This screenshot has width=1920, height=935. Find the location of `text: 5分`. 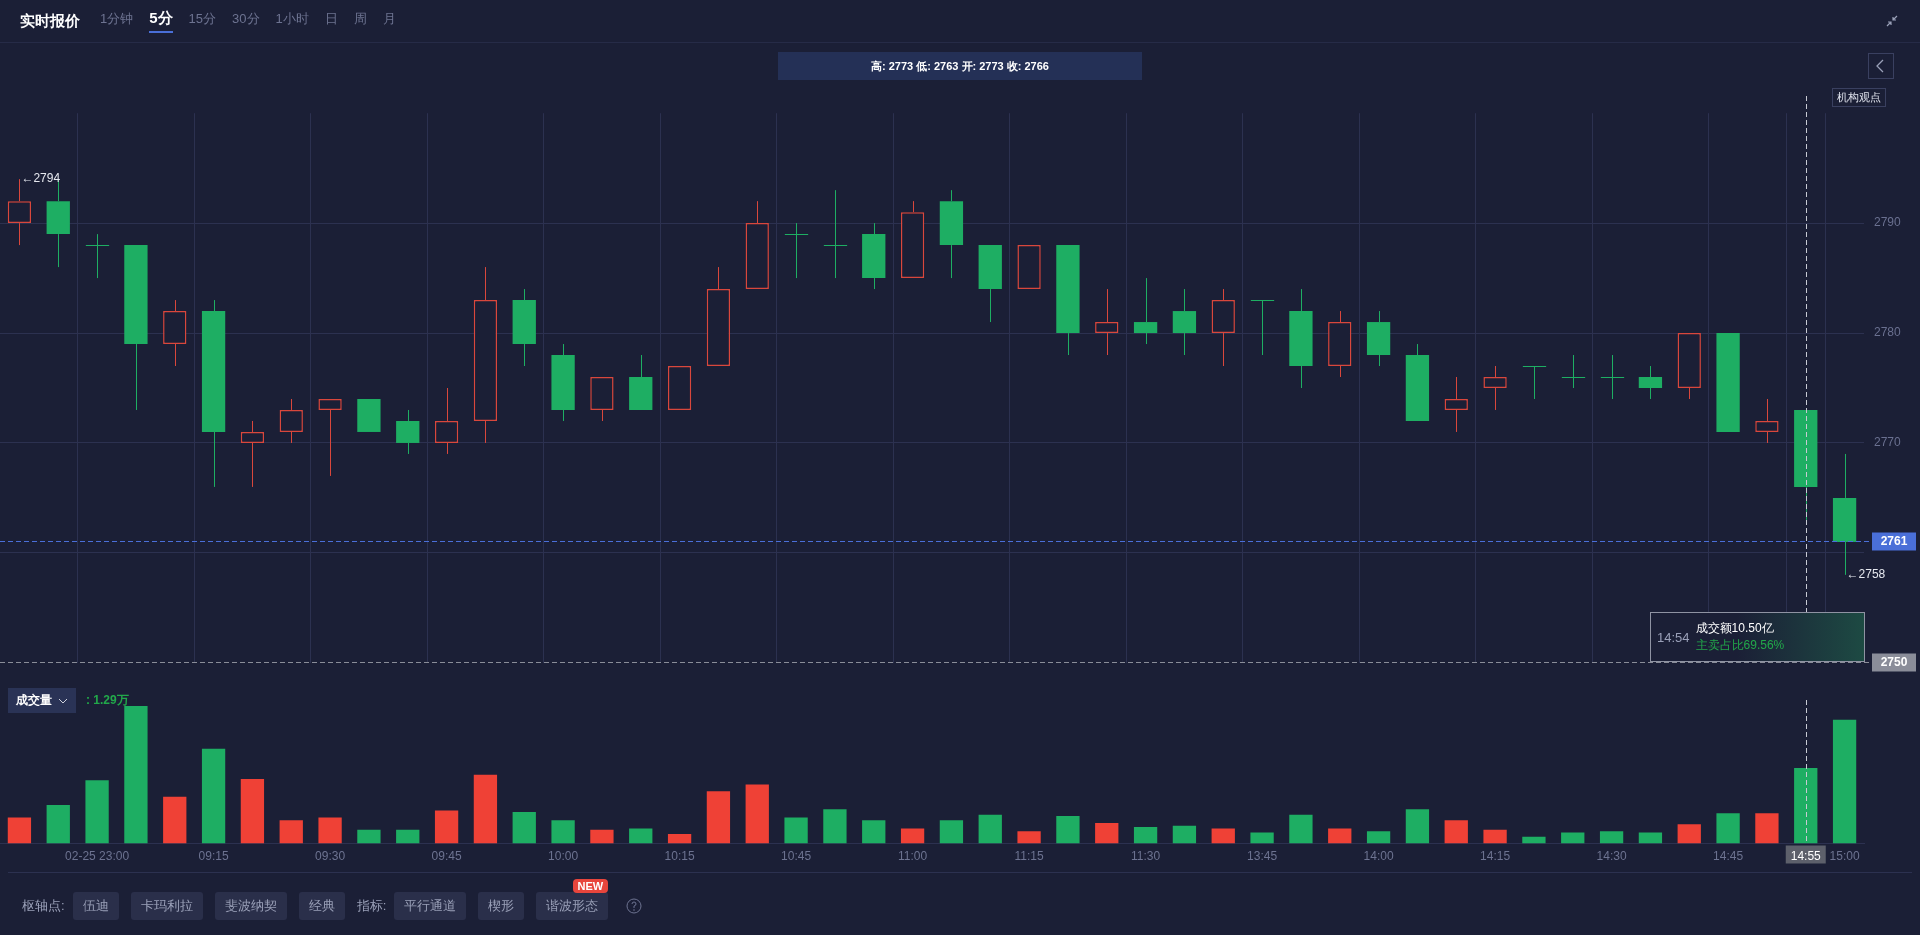

text: 5分 is located at coordinates (161, 21).